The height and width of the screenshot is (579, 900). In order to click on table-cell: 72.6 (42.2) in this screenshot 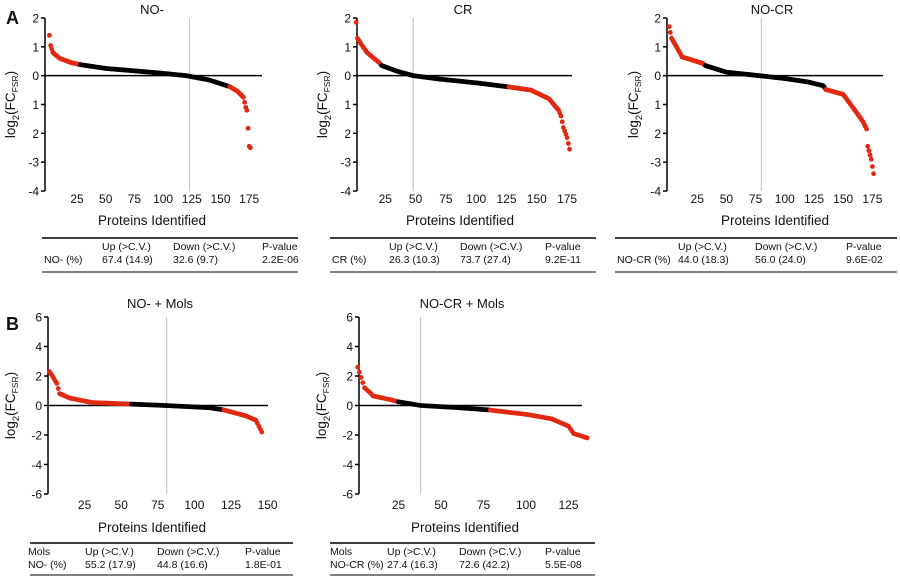, I will do `click(484, 565)`.